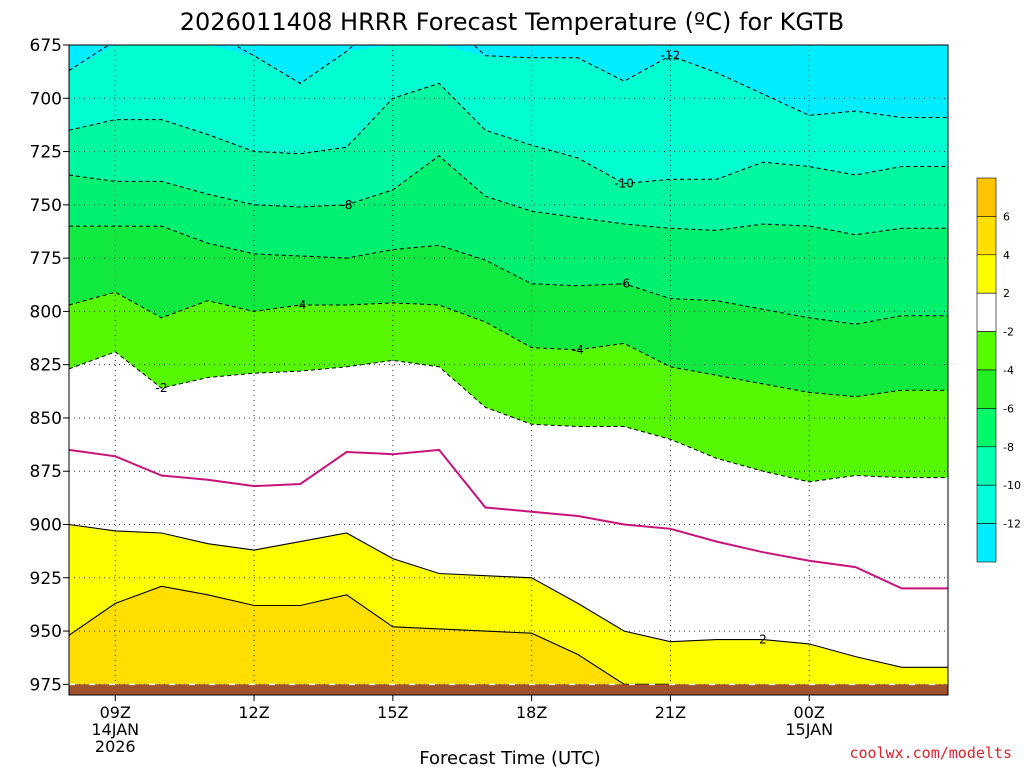 This screenshot has width=1024, height=768. Describe the element at coordinates (46, 99) in the screenshot. I see `y-tick-label: 700` at that location.